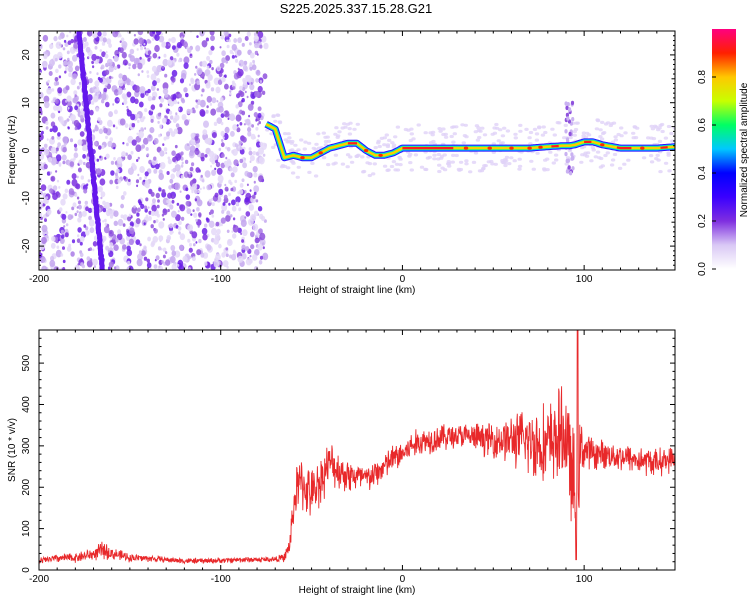  What do you see at coordinates (26, 445) in the screenshot?
I see `y-tick-label: 300` at bounding box center [26, 445].